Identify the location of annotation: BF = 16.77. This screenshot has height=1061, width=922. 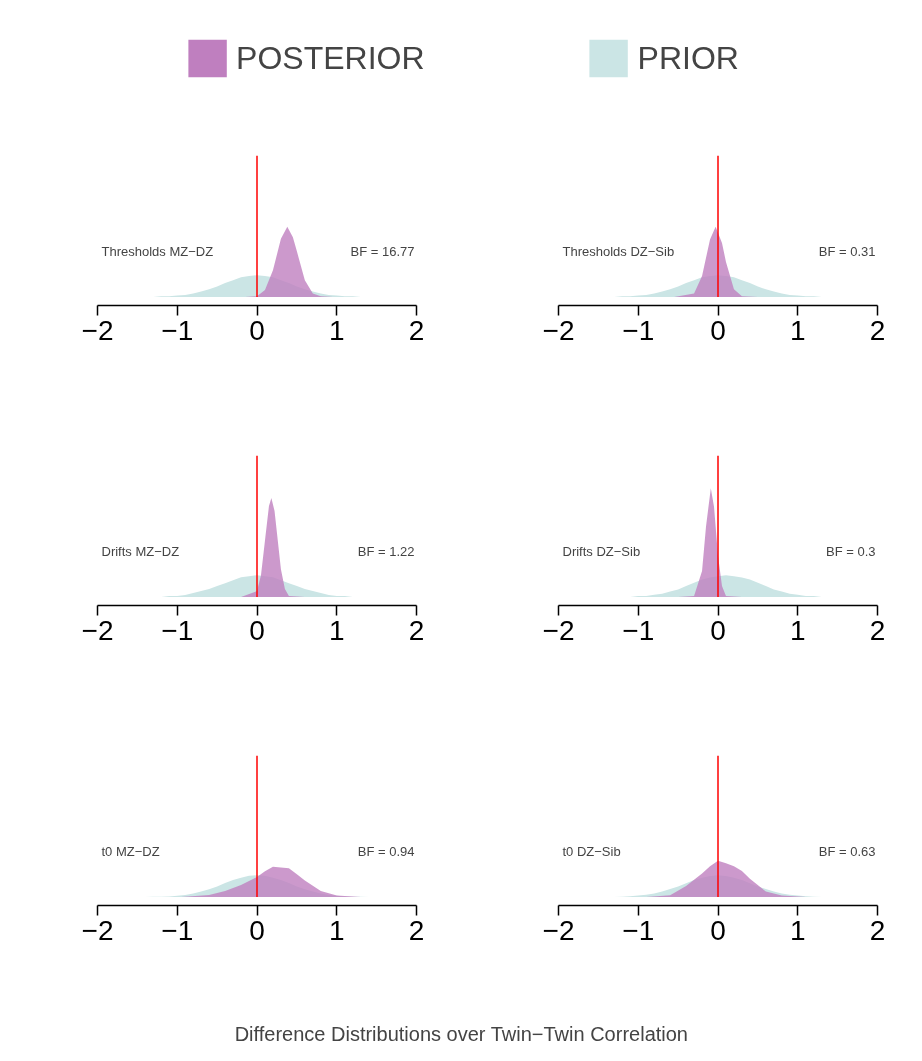
(382, 252).